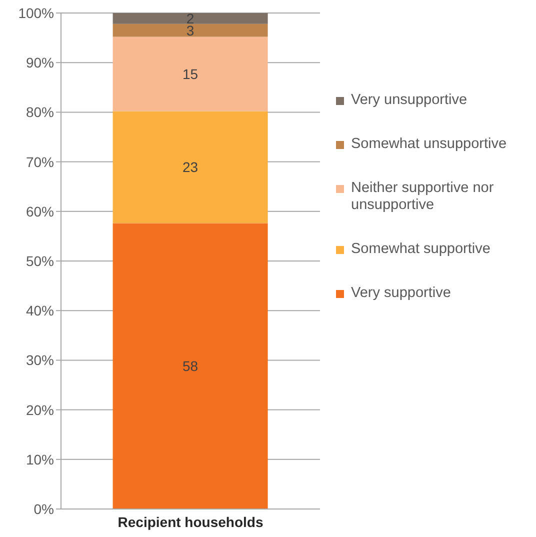  What do you see at coordinates (40, 211) in the screenshot?
I see `y-tick-label: 60%` at bounding box center [40, 211].